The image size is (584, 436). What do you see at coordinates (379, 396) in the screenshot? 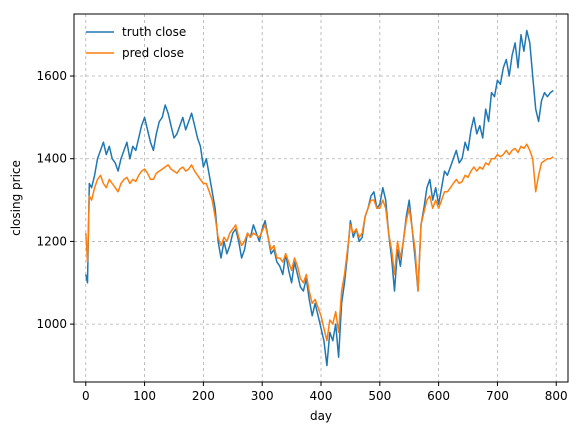
I see `x-tick-label: 500` at bounding box center [379, 396].